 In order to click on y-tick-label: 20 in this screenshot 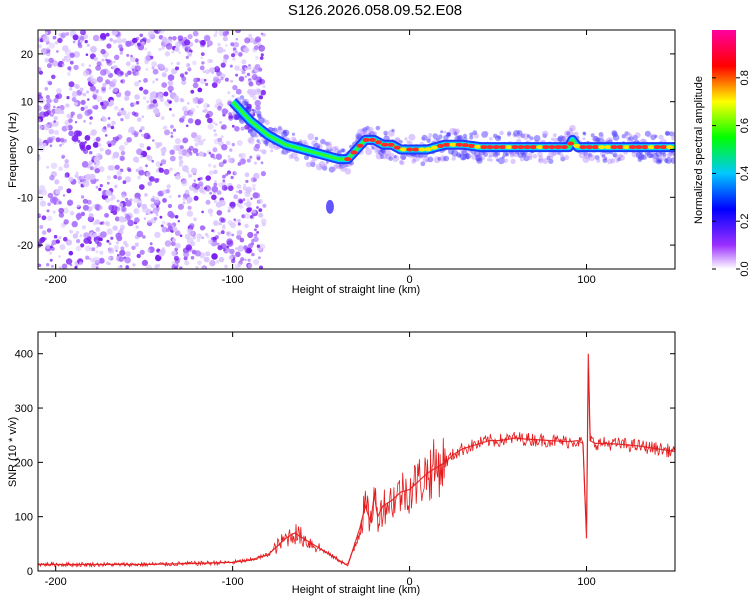, I will do `click(27, 55)`.